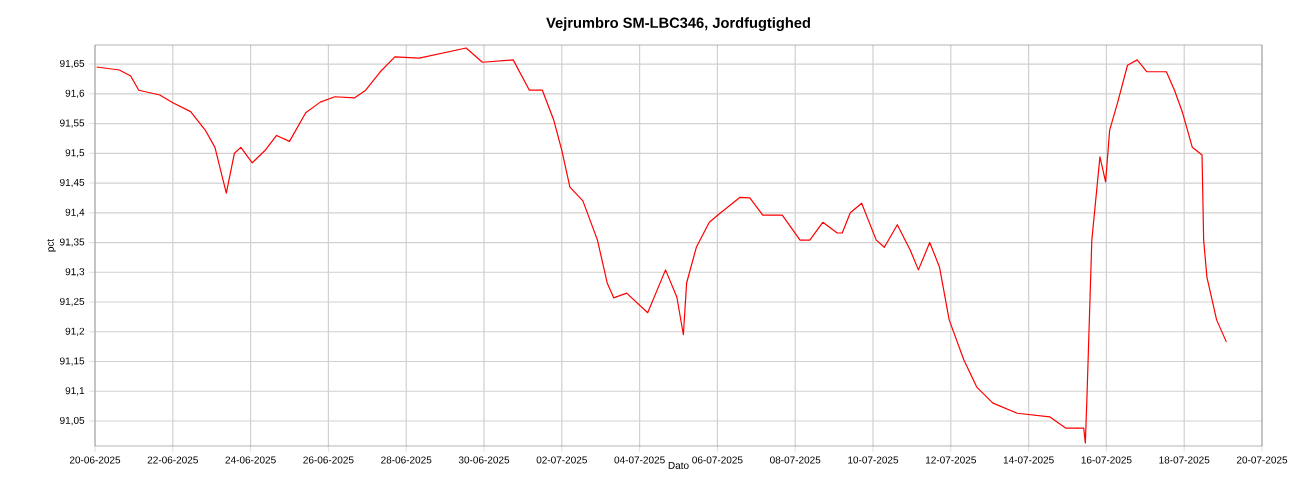  What do you see at coordinates (873, 460) in the screenshot?
I see `x-tick-label: 10-07-2025` at bounding box center [873, 460].